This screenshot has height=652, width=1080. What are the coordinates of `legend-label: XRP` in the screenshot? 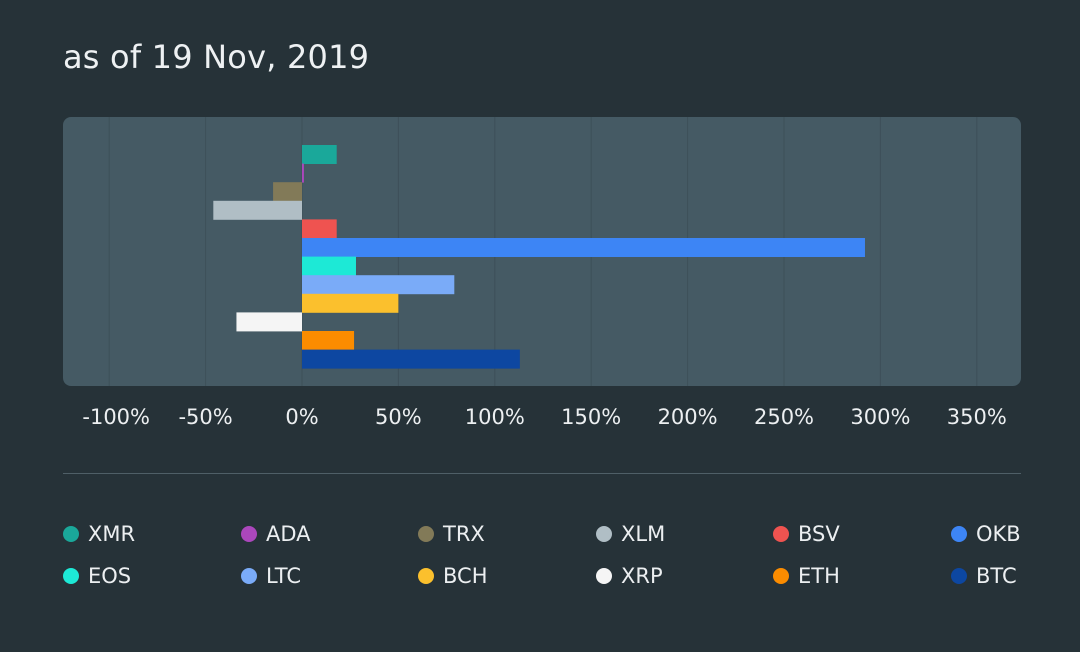 It's located at (642, 576).